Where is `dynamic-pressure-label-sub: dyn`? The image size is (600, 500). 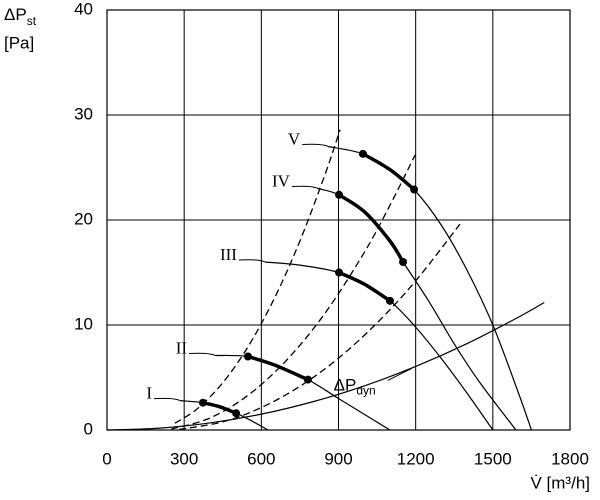
dynamic-pressure-label-sub: dyn is located at coordinates (365, 391).